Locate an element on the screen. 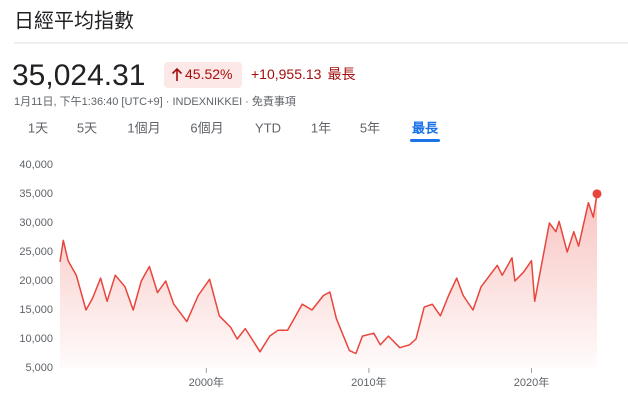  range-tab: 6個月 is located at coordinates (206, 127).